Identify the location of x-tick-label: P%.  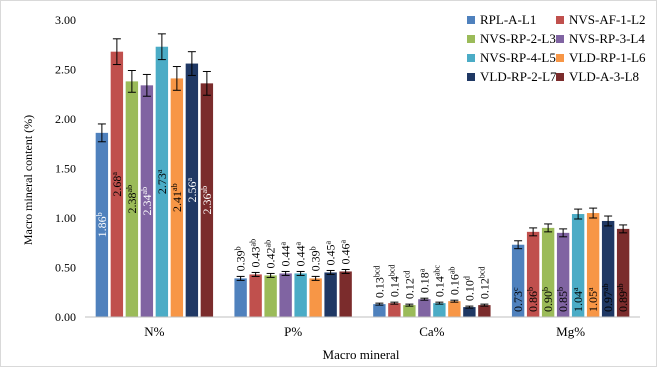
(293, 331).